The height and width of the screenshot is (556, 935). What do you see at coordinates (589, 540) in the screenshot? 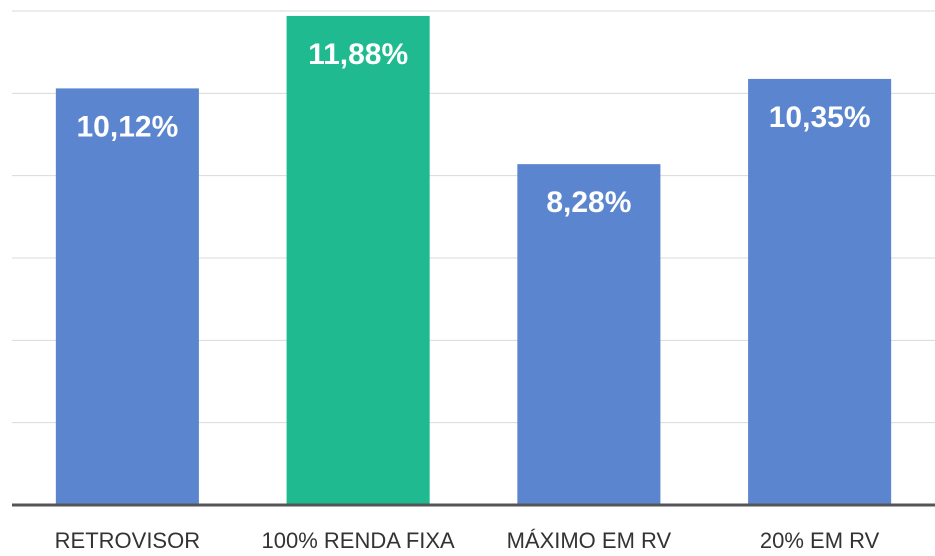
I see `x-tick-label: MÁXIMO EM RV` at bounding box center [589, 540].